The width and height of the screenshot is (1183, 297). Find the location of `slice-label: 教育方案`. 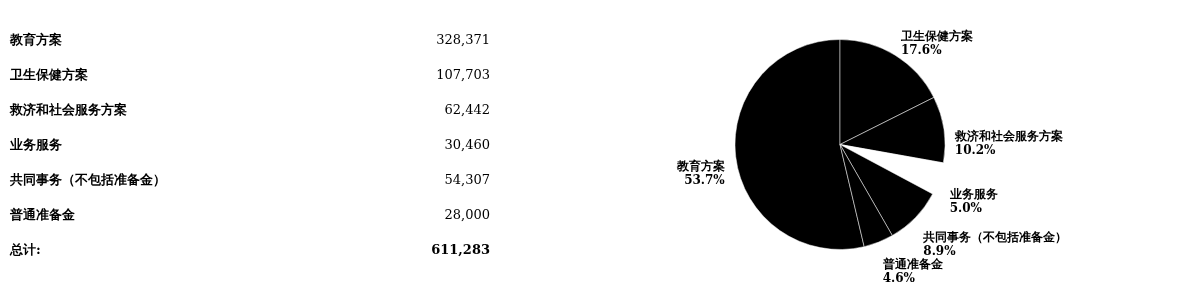

slice-label: 教育方案 is located at coordinates (700, 165).